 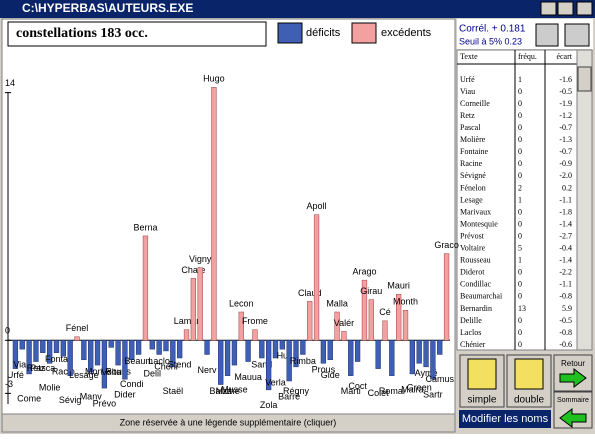 I want to click on button-label: Retour, so click(x=573, y=363).